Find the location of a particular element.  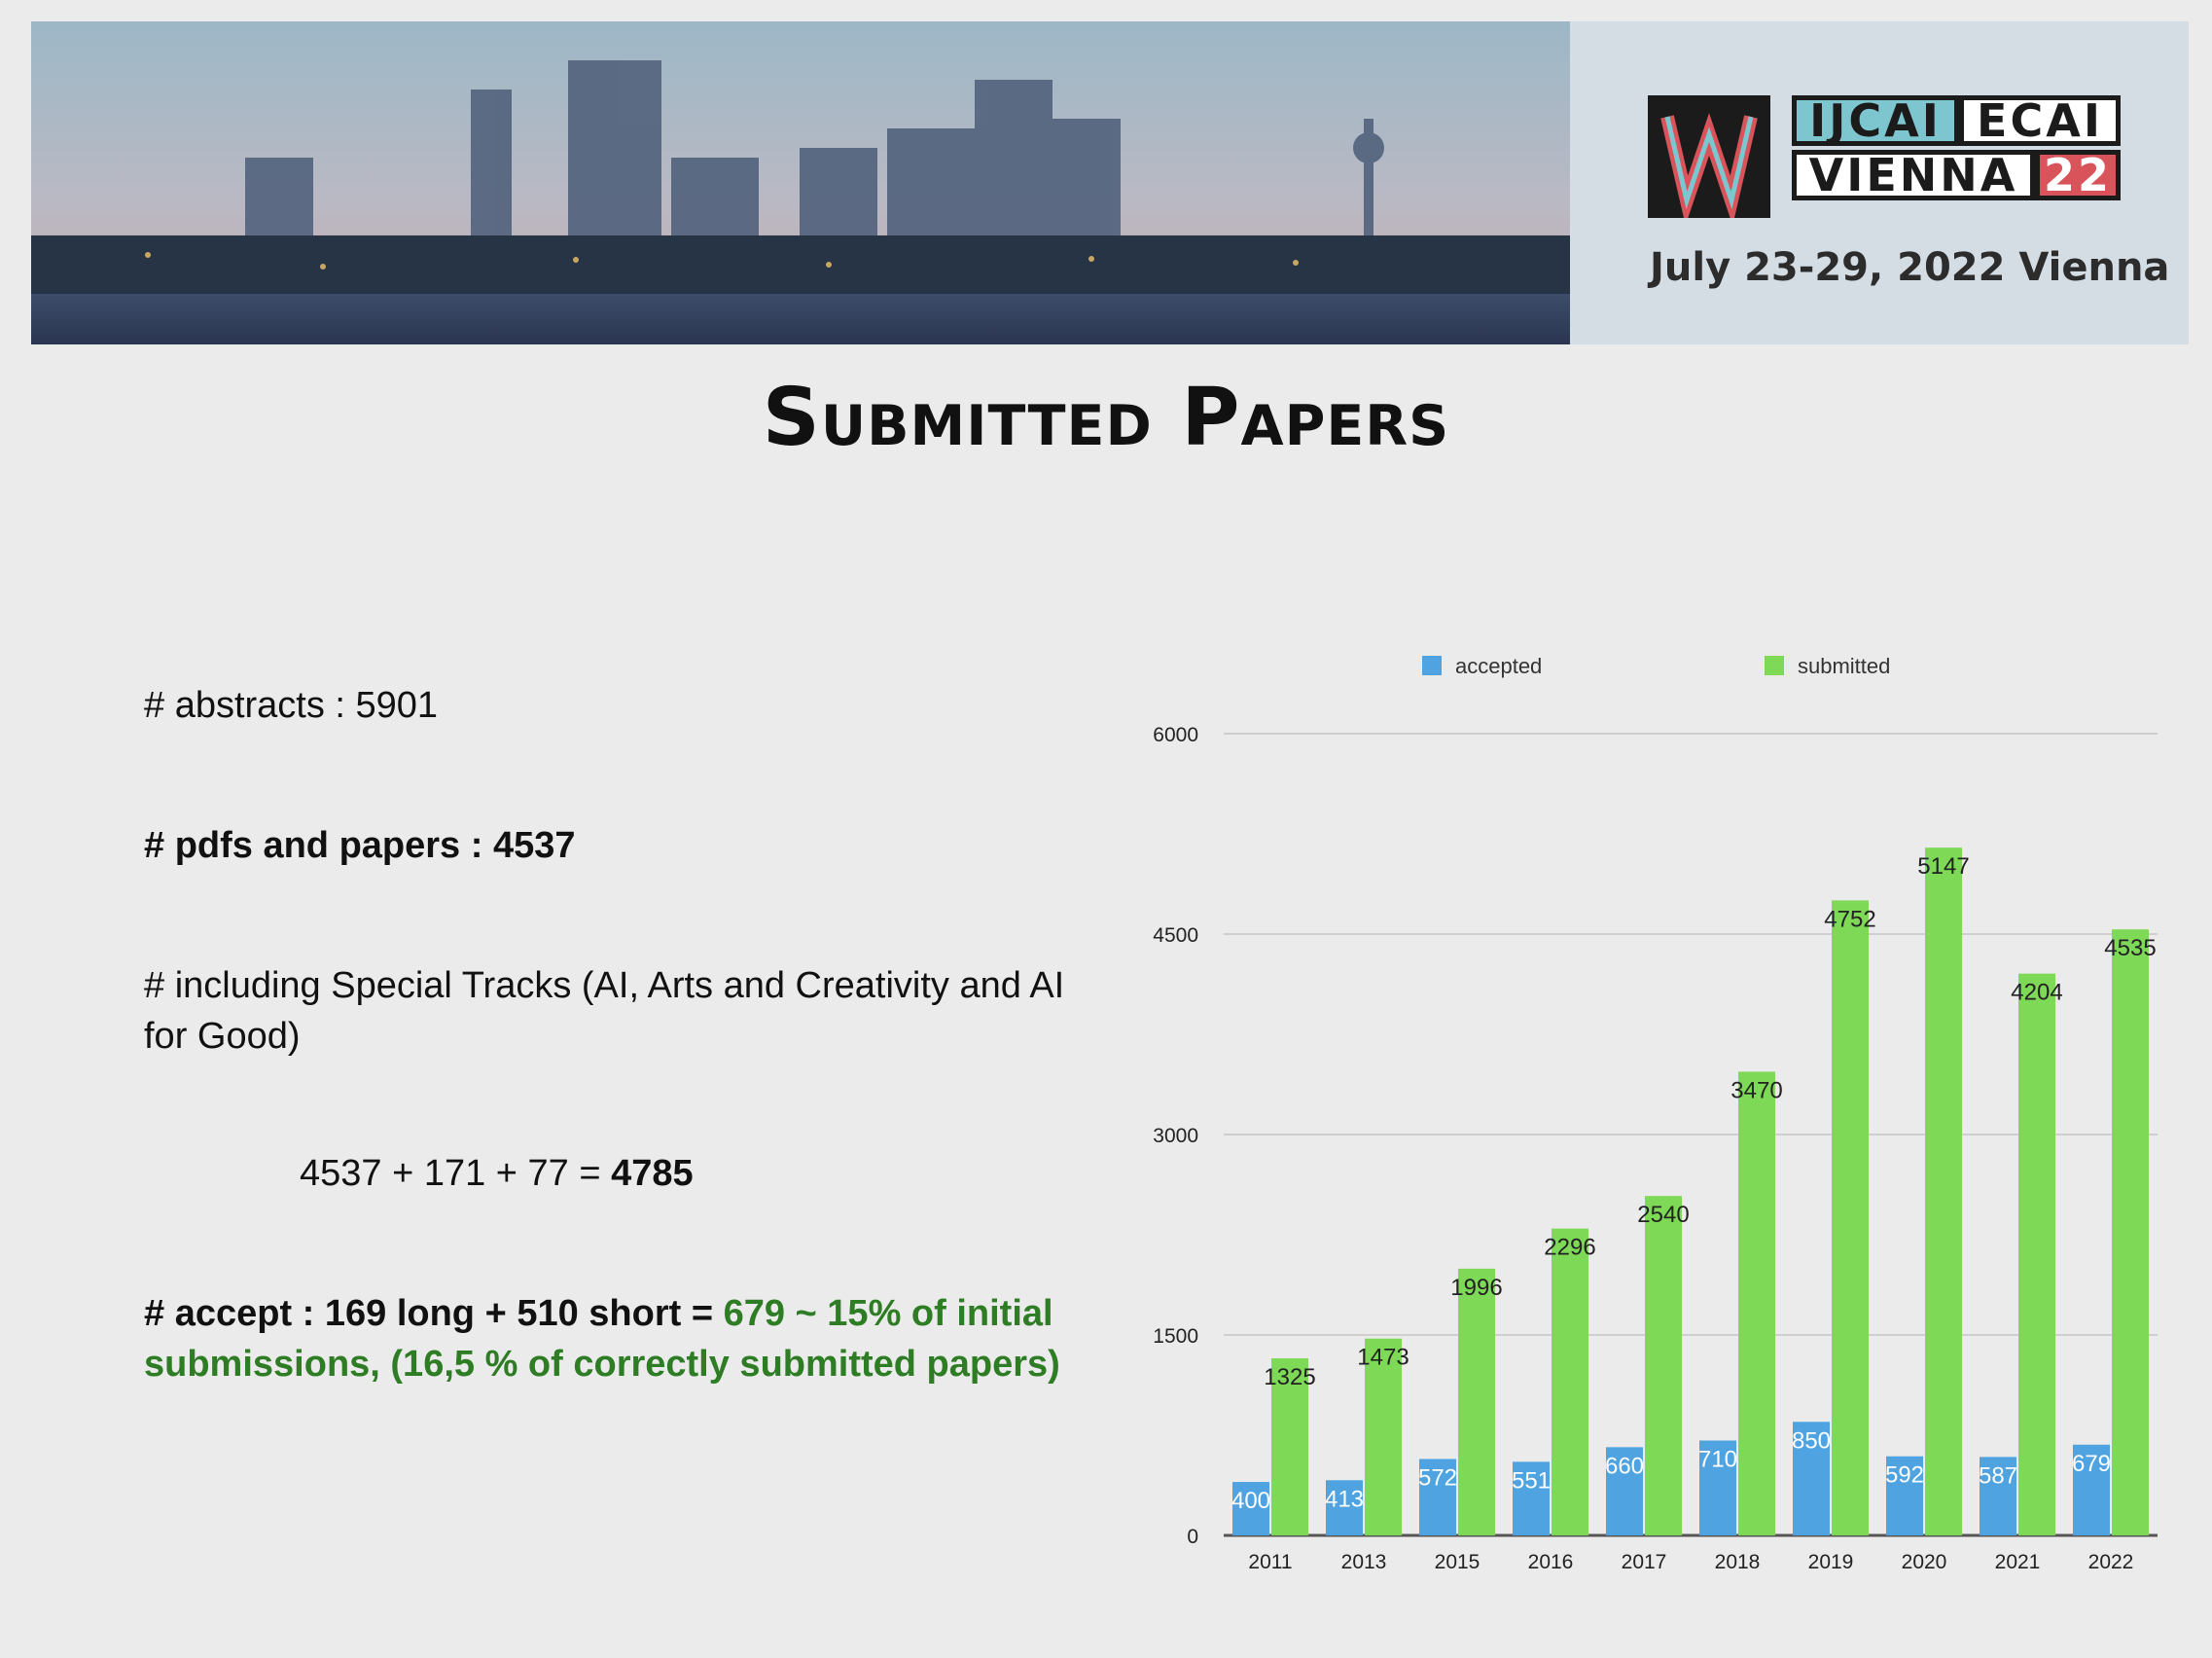

page-title: Submitted Papers is located at coordinates (1106, 418).